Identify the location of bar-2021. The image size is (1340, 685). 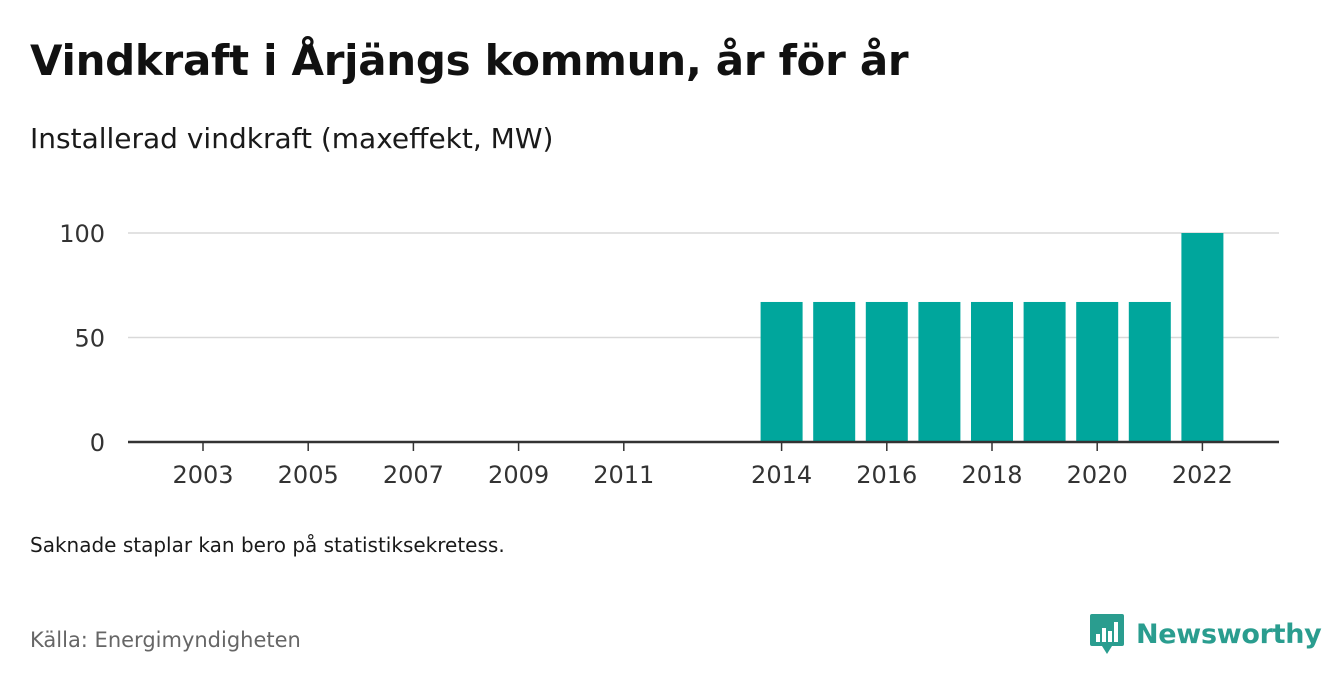
(1149, 371).